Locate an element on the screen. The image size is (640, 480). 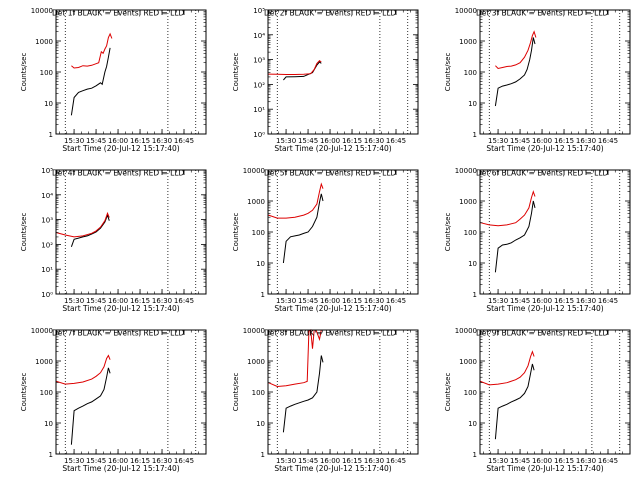
y-tick-label: 10² is located at coordinates (47, 245).